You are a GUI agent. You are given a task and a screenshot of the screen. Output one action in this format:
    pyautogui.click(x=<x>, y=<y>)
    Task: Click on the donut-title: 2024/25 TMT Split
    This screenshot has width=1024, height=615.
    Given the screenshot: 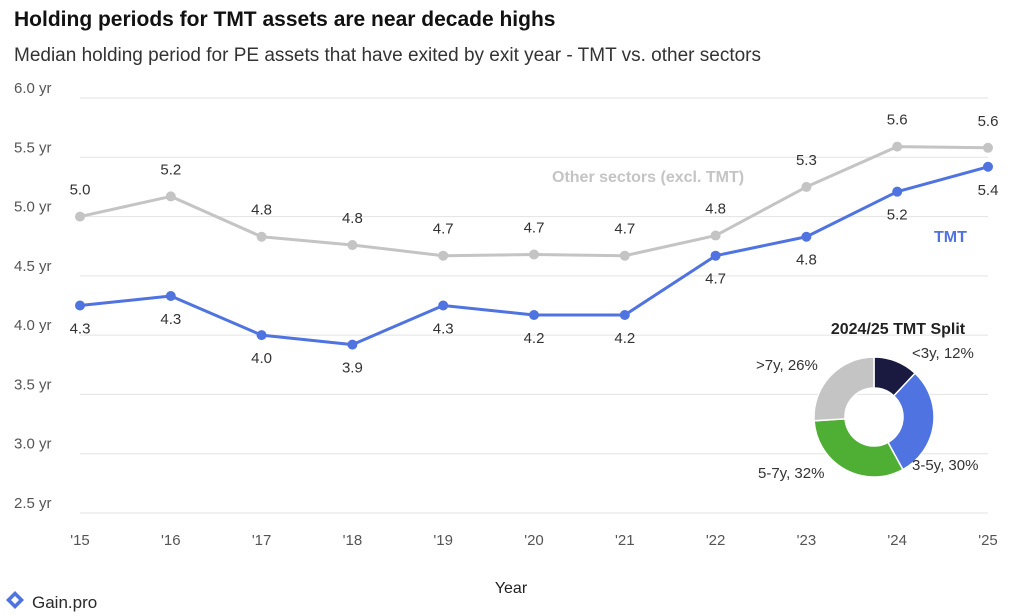 What is the action you would take?
    pyautogui.click(x=898, y=329)
    